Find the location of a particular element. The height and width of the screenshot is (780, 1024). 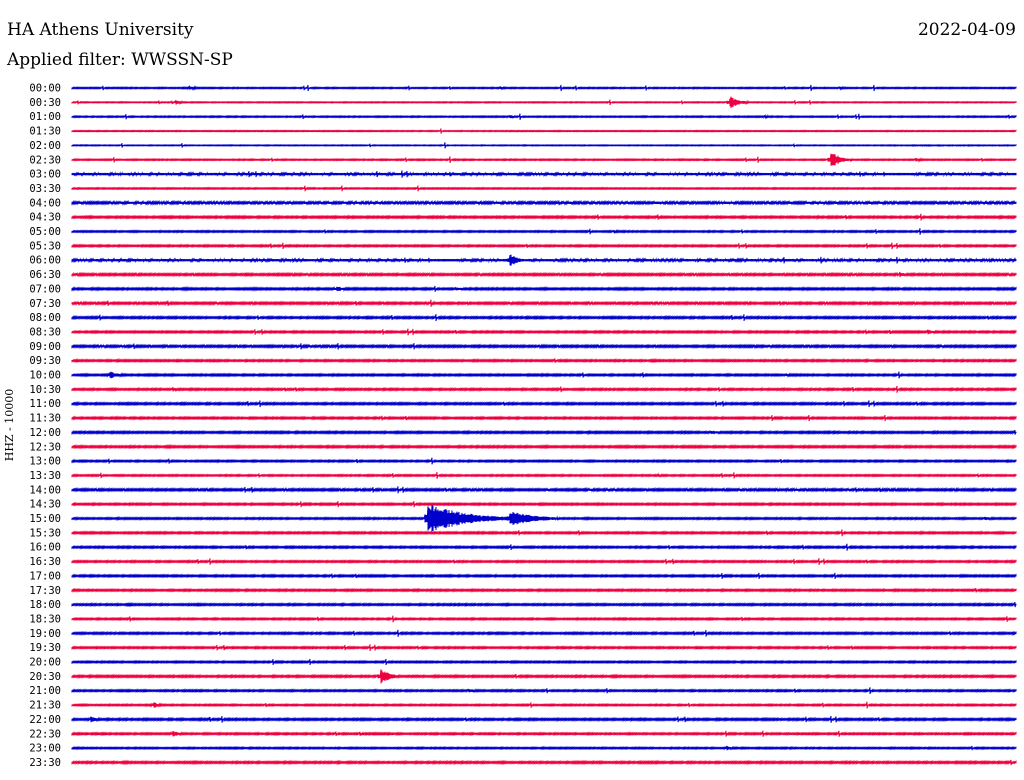

time-tick-label: 08:00 is located at coordinates (45, 318).